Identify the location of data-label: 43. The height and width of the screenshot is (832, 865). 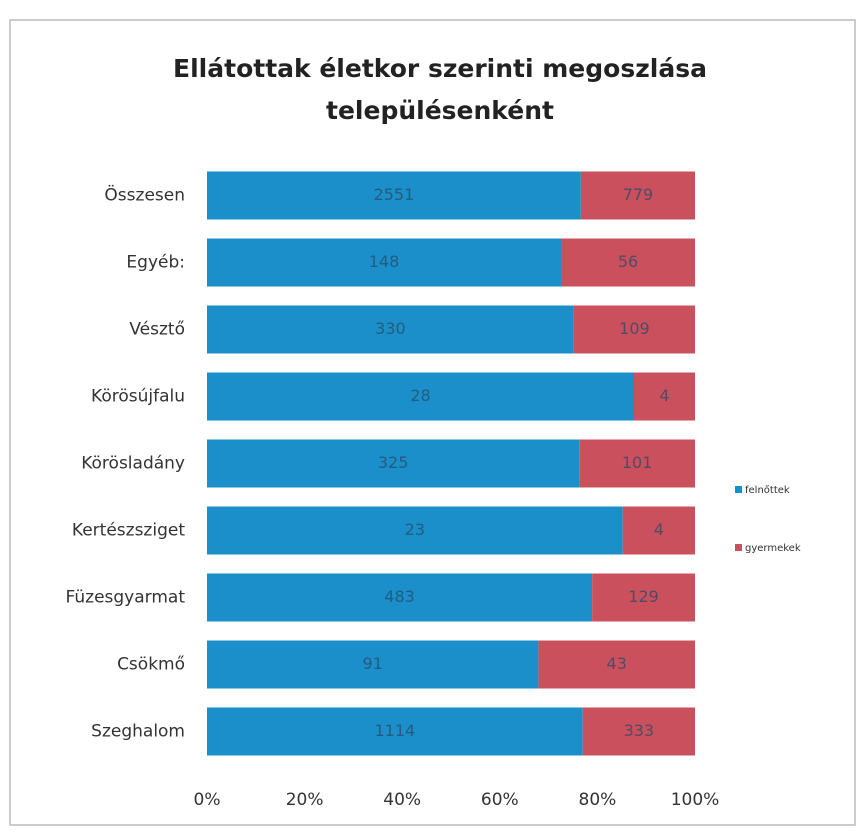
(617, 663).